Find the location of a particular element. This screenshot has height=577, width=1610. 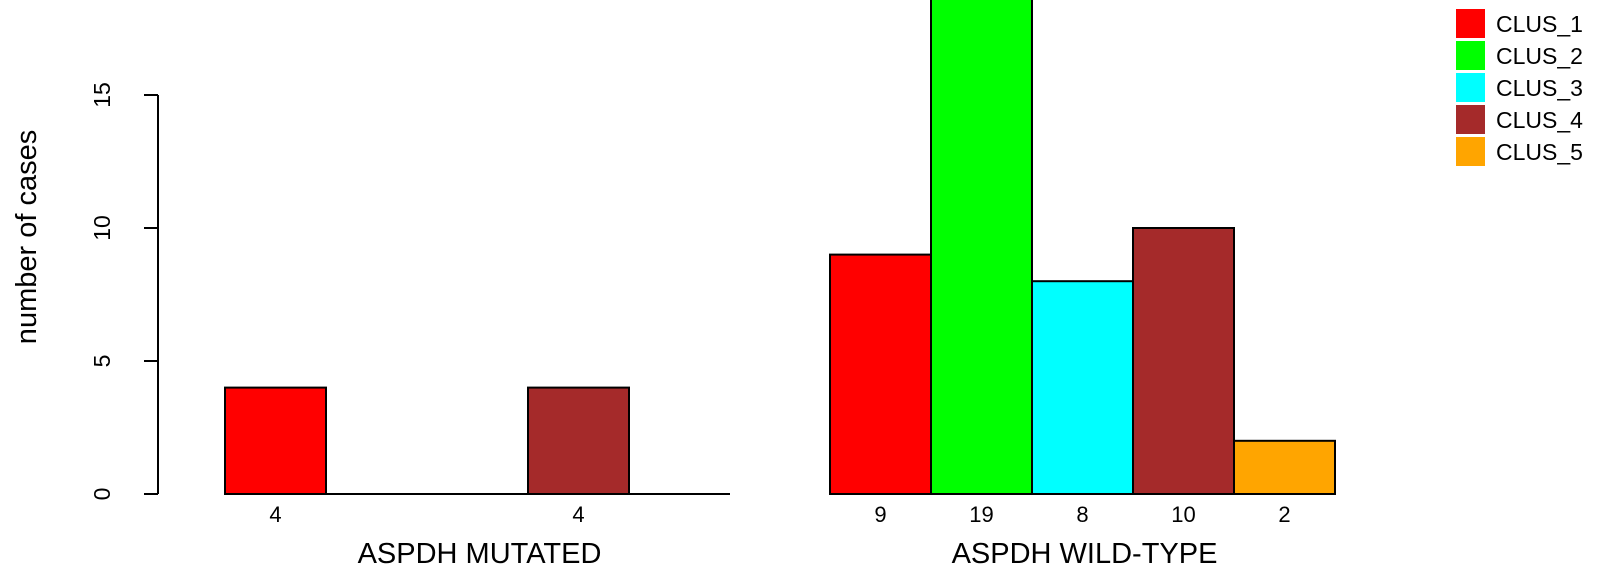

legend-label: CLUS_4 is located at coordinates (1539, 120).